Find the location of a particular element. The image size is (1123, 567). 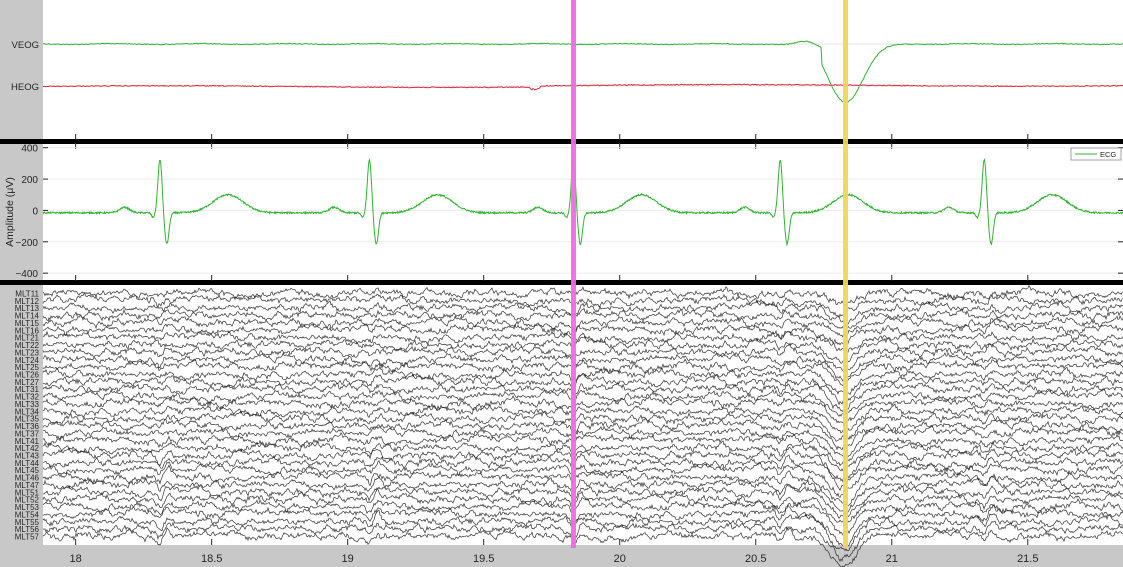

trace-mlt57 is located at coordinates (582, 546).